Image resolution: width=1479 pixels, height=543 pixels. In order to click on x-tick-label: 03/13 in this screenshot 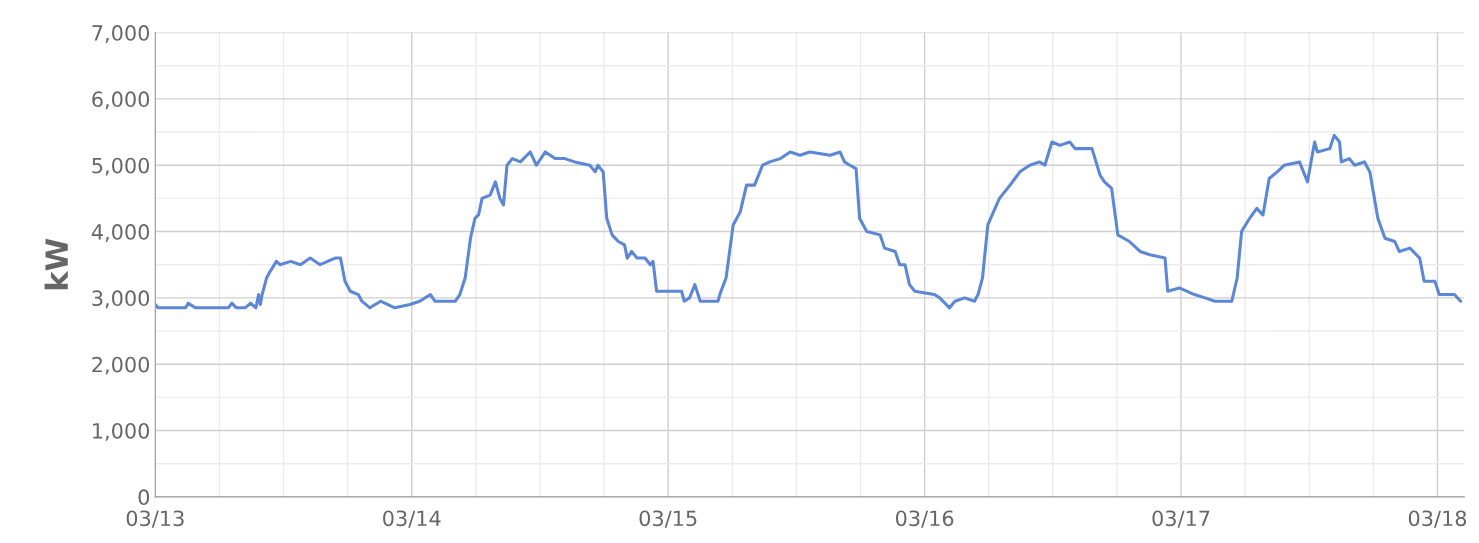, I will do `click(155, 519)`.